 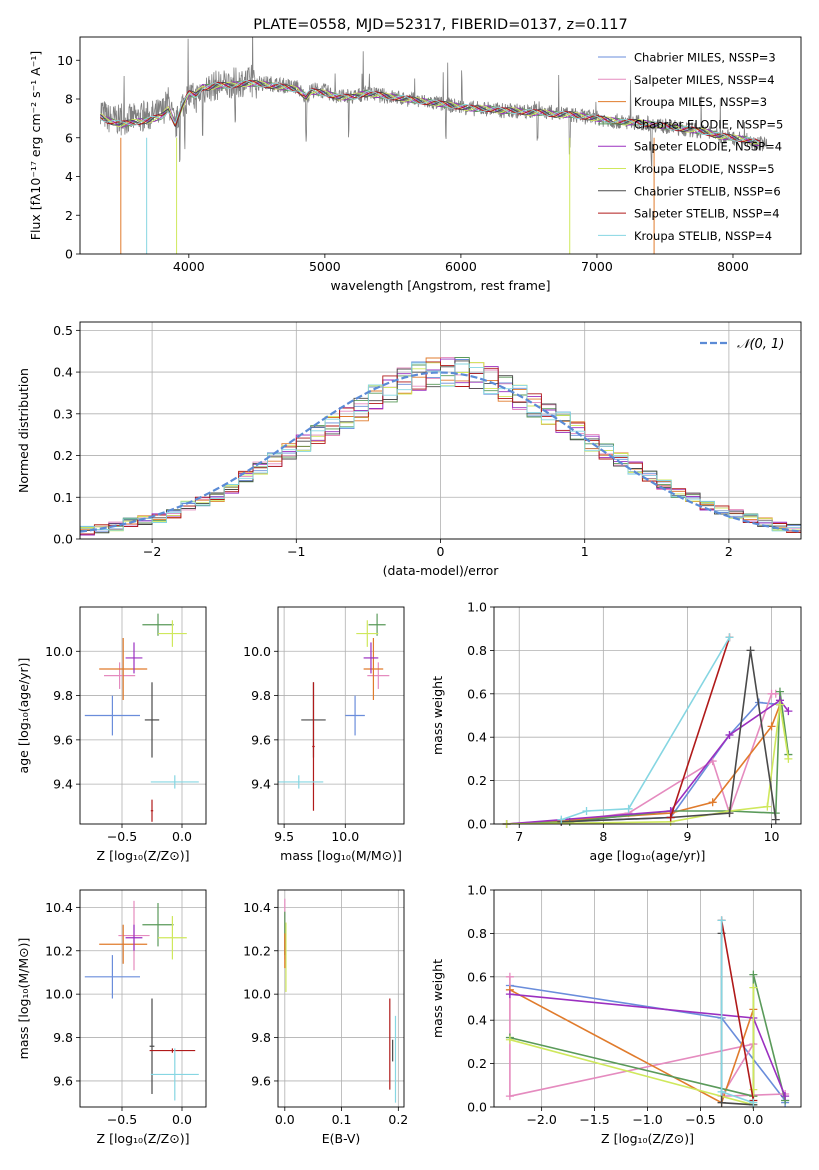 What do you see at coordinates (69, 254) in the screenshot?
I see `y-tick-label: 0` at bounding box center [69, 254].